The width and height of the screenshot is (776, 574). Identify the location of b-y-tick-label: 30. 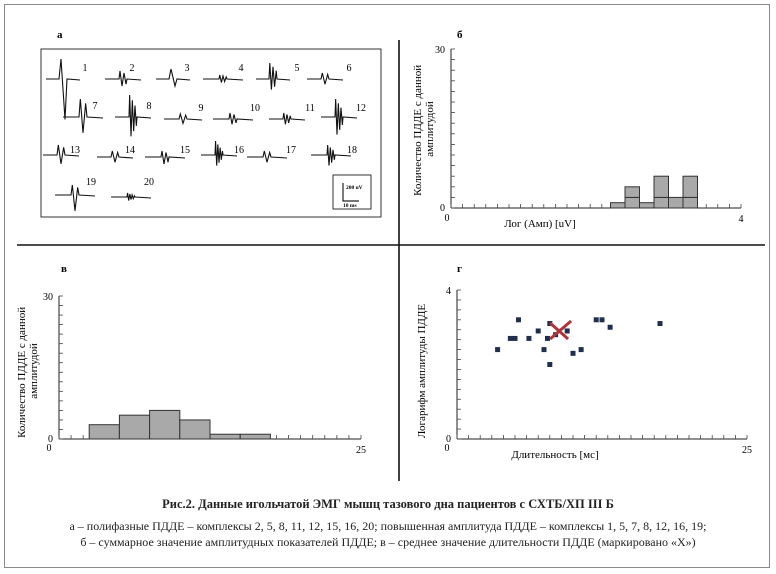
(440, 50).